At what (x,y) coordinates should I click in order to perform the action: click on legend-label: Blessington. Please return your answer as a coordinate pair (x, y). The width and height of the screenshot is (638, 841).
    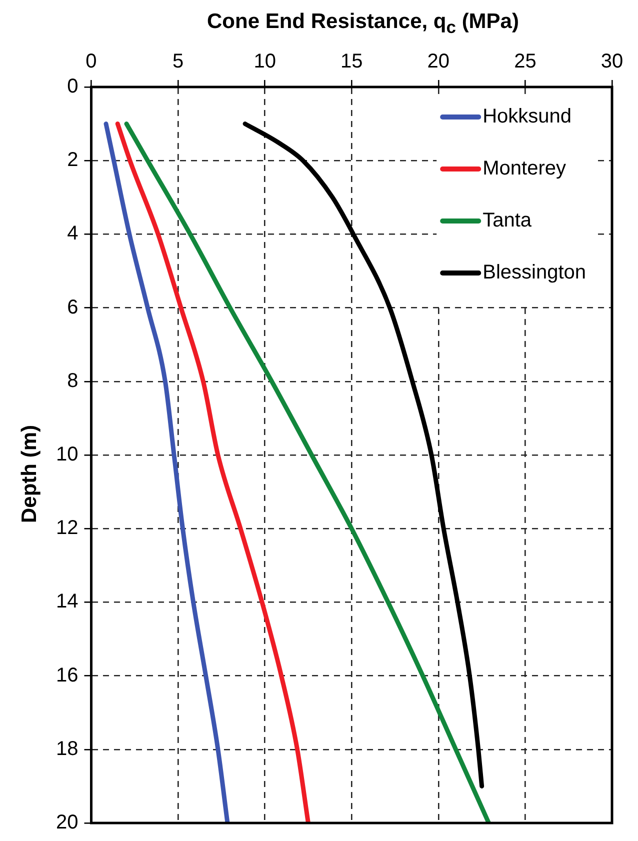
    Looking at the image, I should click on (534, 273).